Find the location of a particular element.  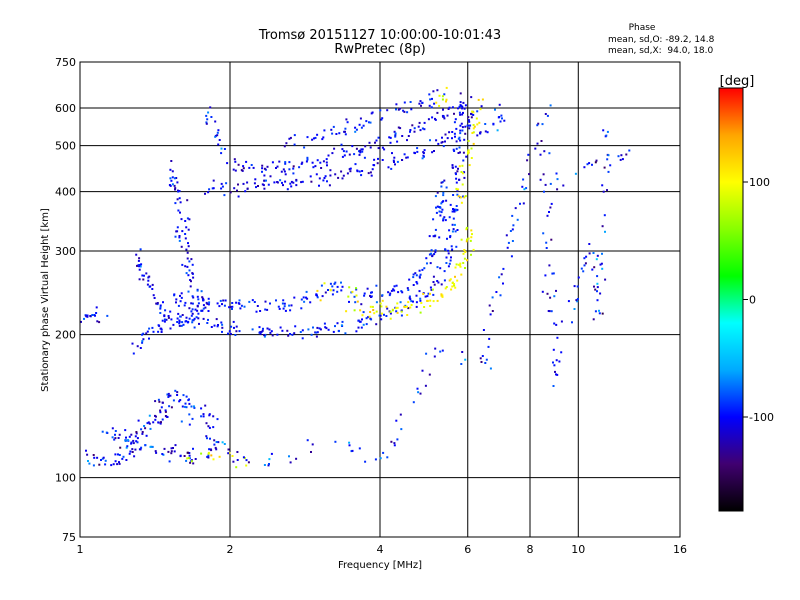

x-tick-label: 10 is located at coordinates (578, 549).